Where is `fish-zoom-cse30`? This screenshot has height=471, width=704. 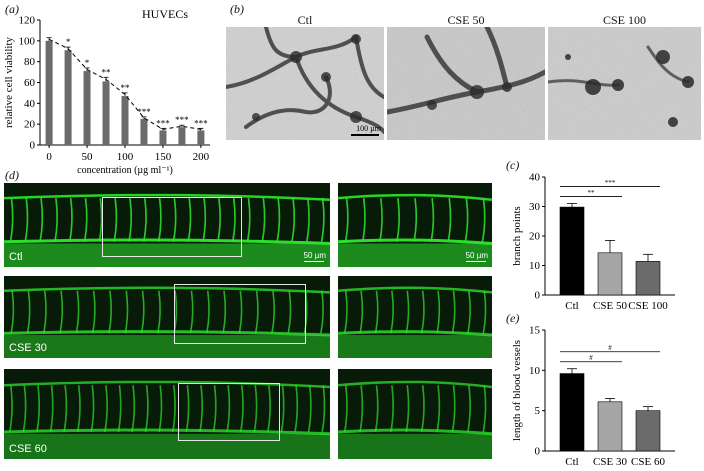
fish-zoom-cse30 is located at coordinates (415, 317).